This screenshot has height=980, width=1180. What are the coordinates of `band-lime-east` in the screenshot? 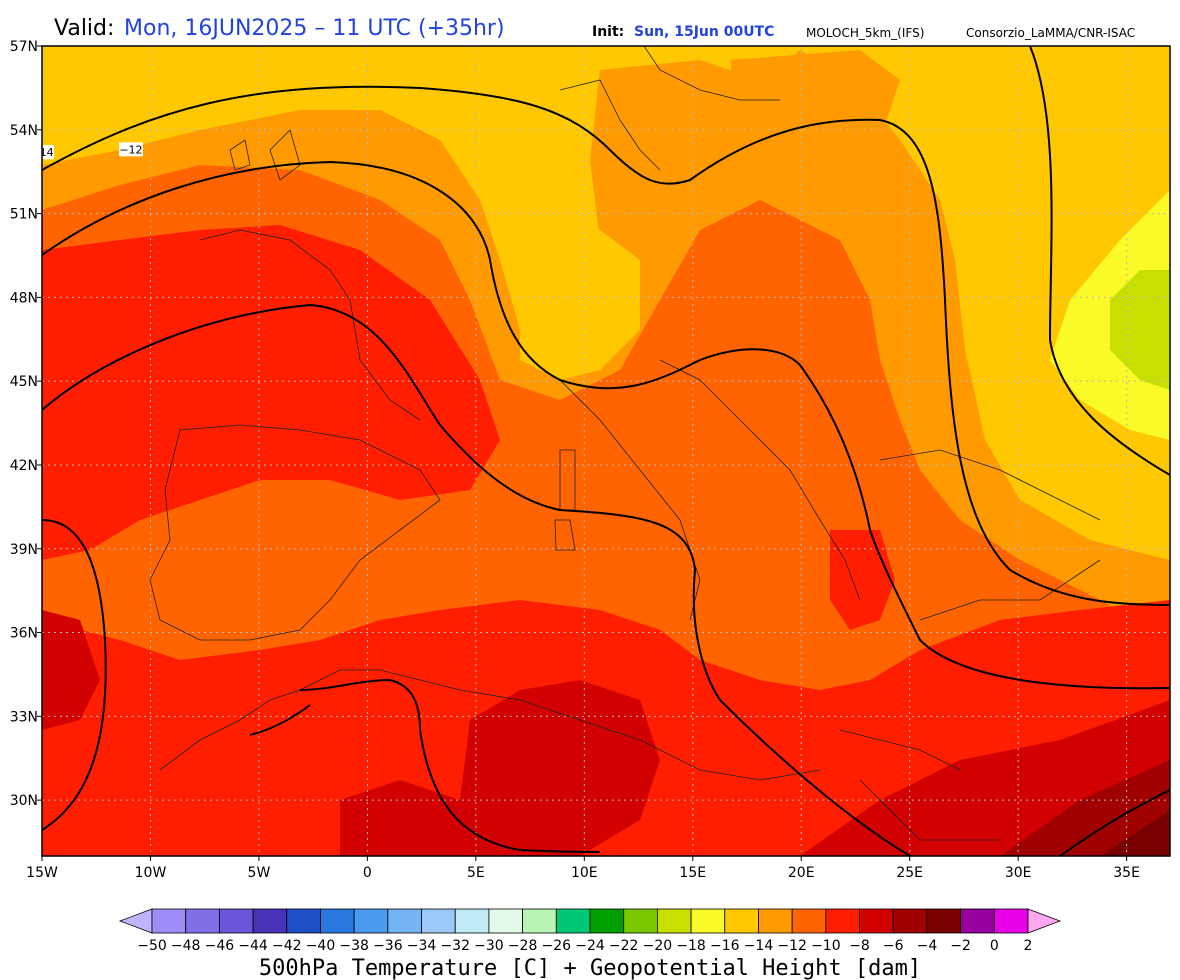 It's located at (1140, 330).